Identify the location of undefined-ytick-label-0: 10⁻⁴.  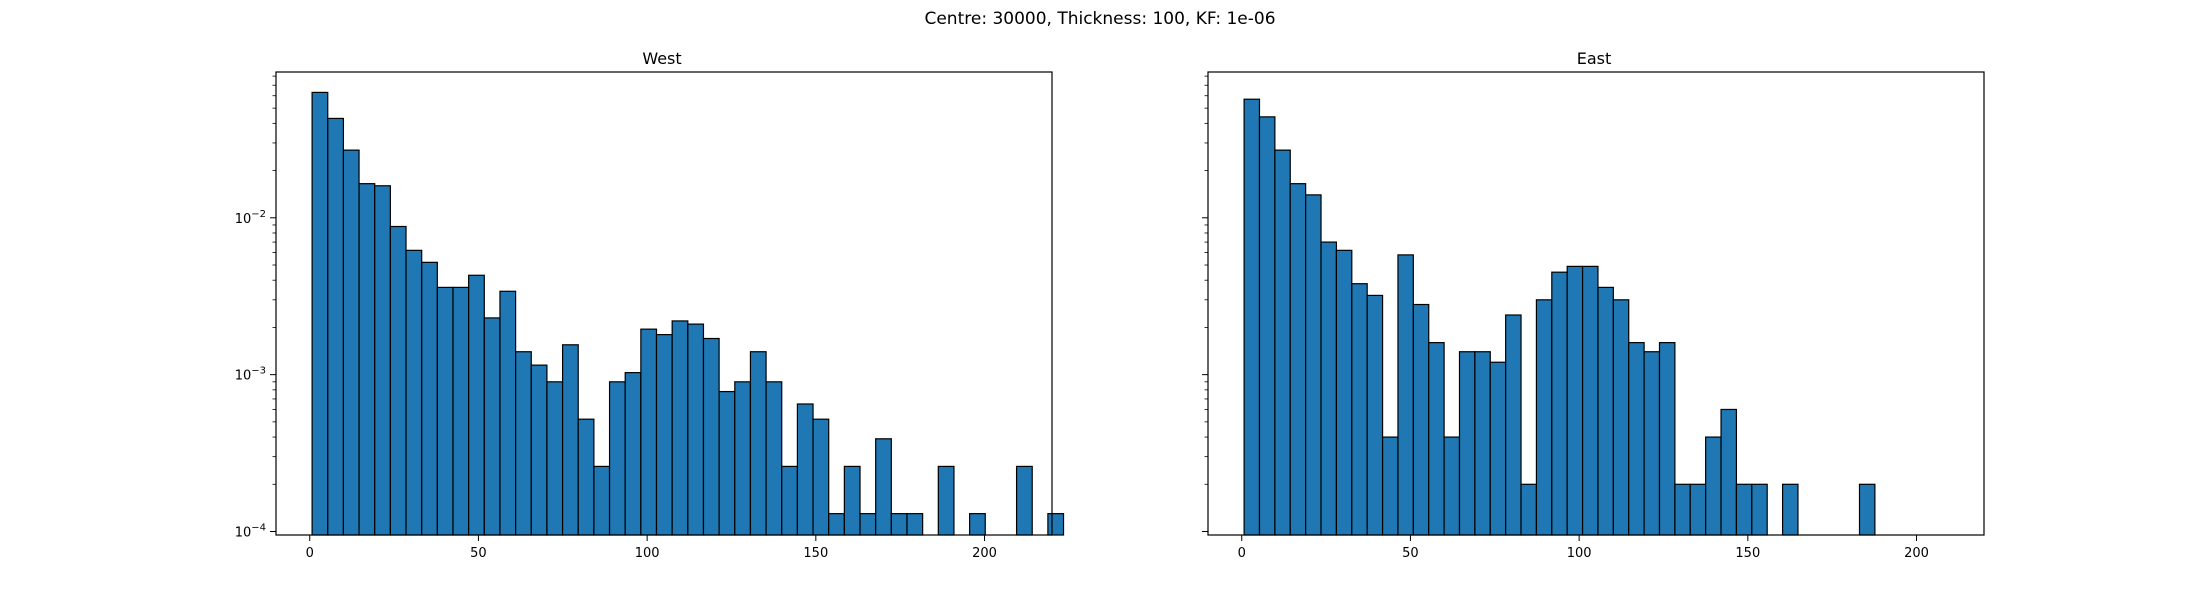
(250, 532).